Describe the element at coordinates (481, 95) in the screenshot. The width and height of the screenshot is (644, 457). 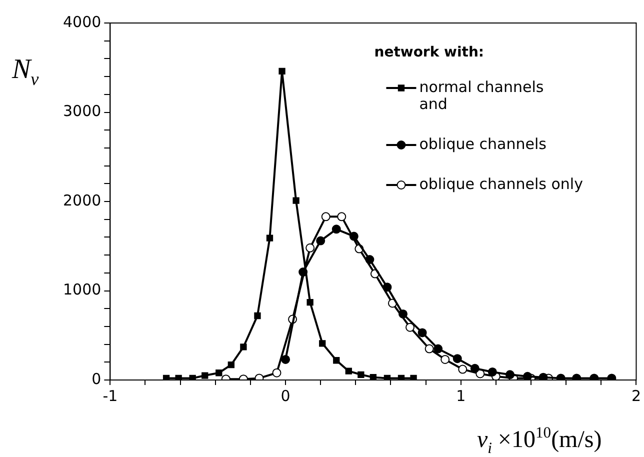
I see `legend-label: normal channels and` at that location.